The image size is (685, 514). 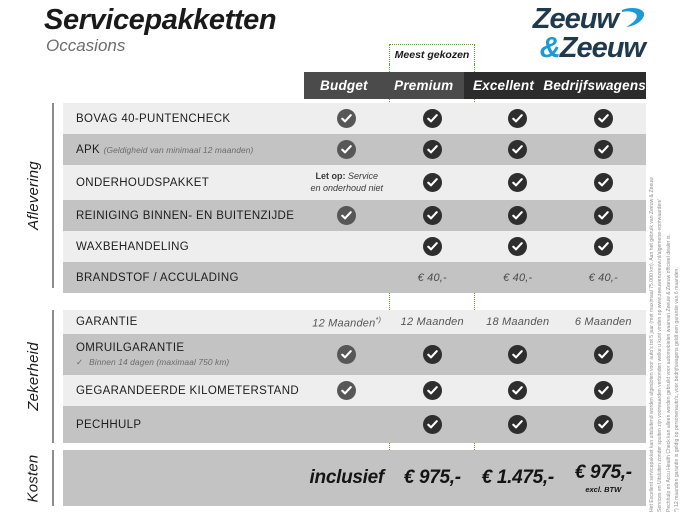 What do you see at coordinates (603, 322) in the screenshot?
I see `cell-duration-text: 6 Maanden` at bounding box center [603, 322].